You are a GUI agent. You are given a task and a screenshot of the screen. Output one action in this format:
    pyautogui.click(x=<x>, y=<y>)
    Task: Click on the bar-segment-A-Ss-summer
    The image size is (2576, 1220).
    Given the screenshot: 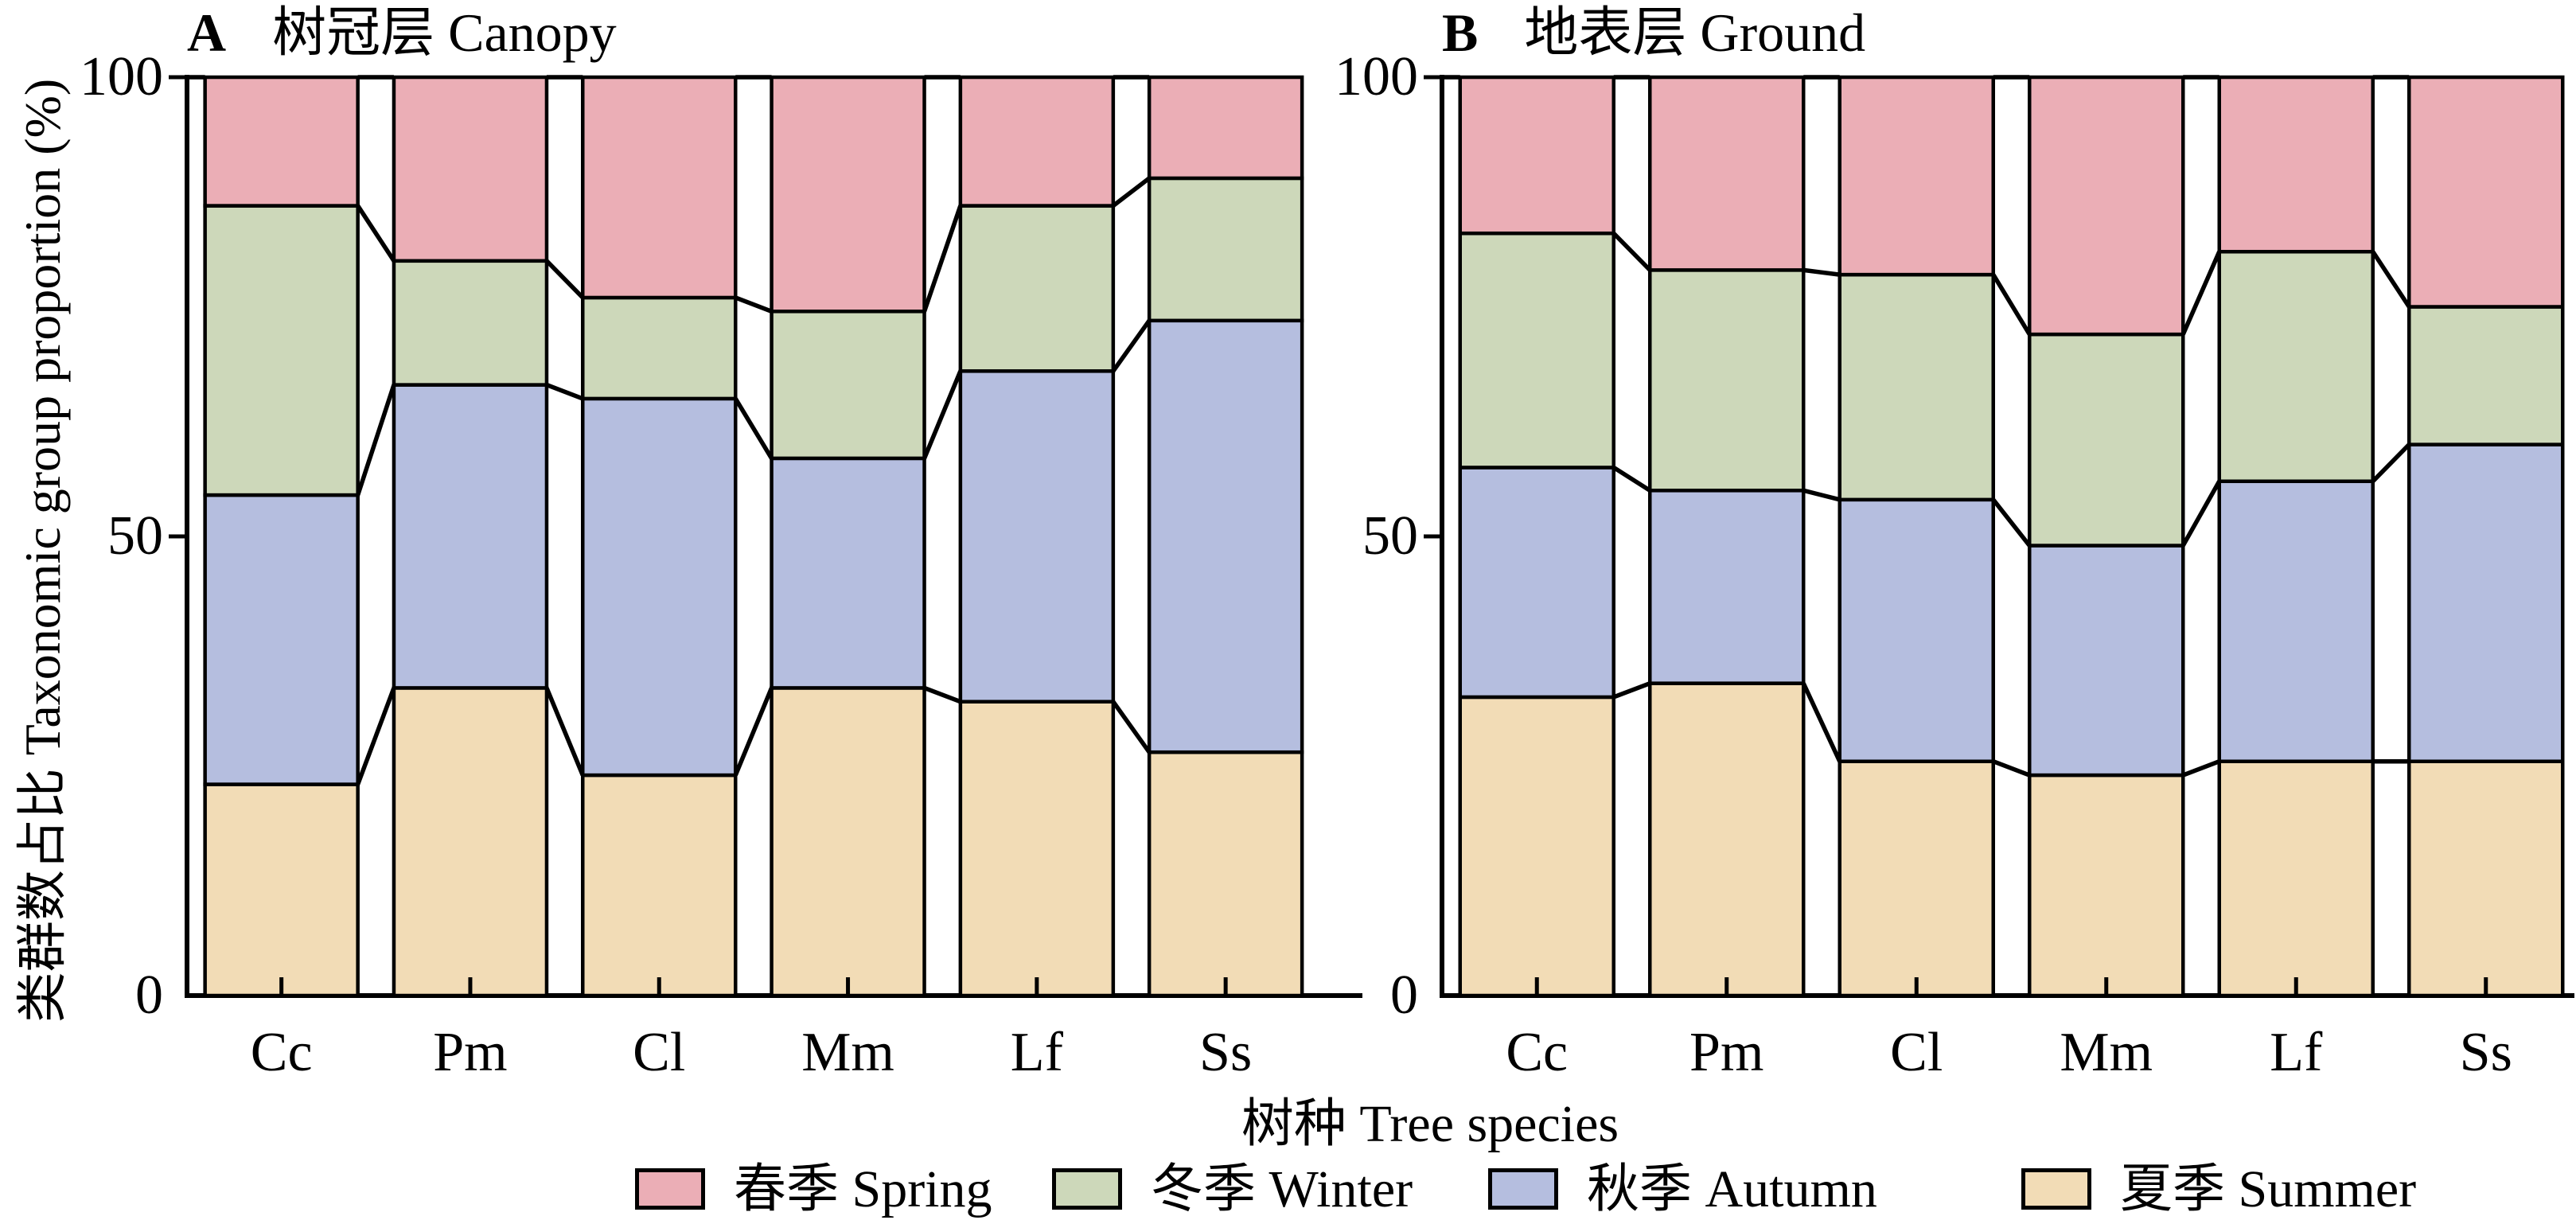 What is the action you would take?
    pyautogui.click(x=1225, y=874)
    